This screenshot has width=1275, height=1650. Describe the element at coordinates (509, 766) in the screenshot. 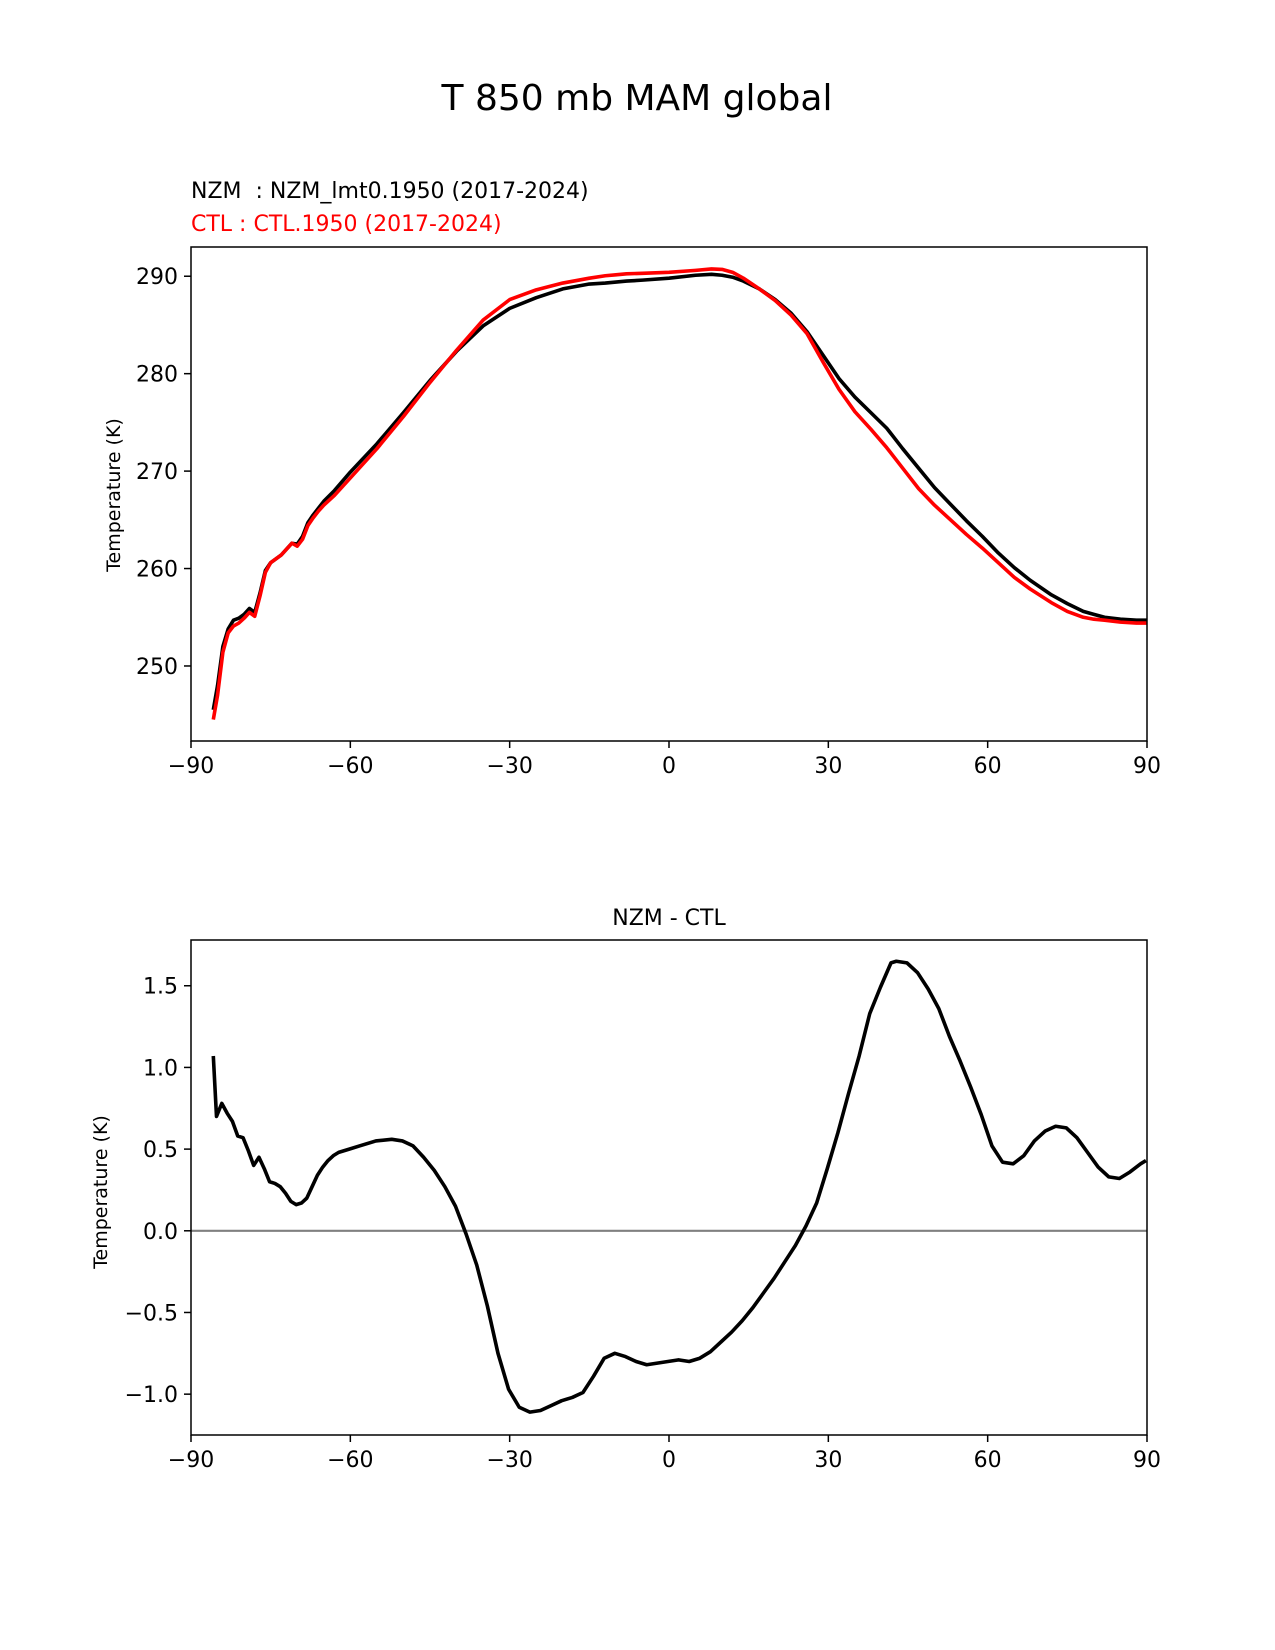

I see `top-xtick-label: −30` at that location.